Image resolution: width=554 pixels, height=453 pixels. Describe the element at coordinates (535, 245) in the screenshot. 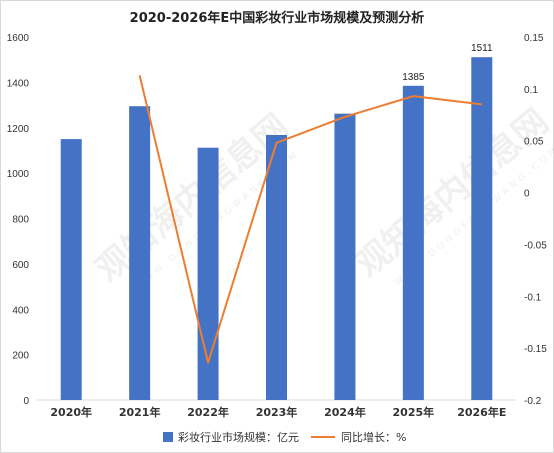

I see `y-right-tick-label: -0.05` at that location.